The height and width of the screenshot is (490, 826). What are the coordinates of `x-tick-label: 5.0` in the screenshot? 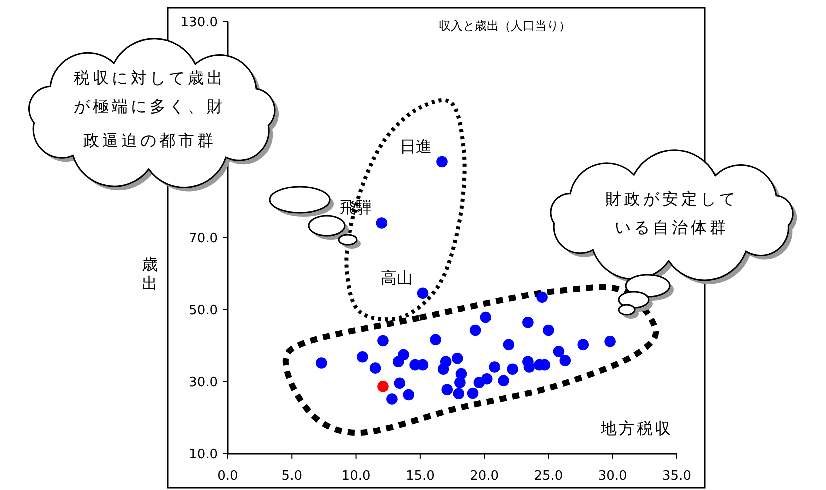 It's located at (292, 476).